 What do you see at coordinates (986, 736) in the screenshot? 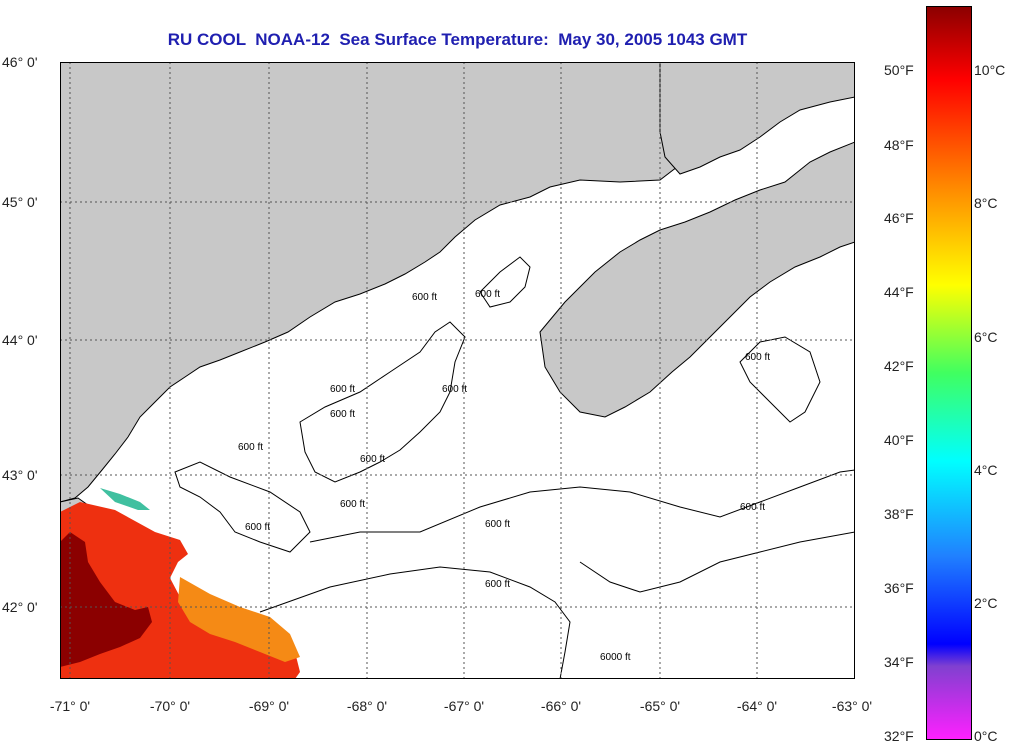
I see `colorbar-c-0: 0°C` at bounding box center [986, 736].